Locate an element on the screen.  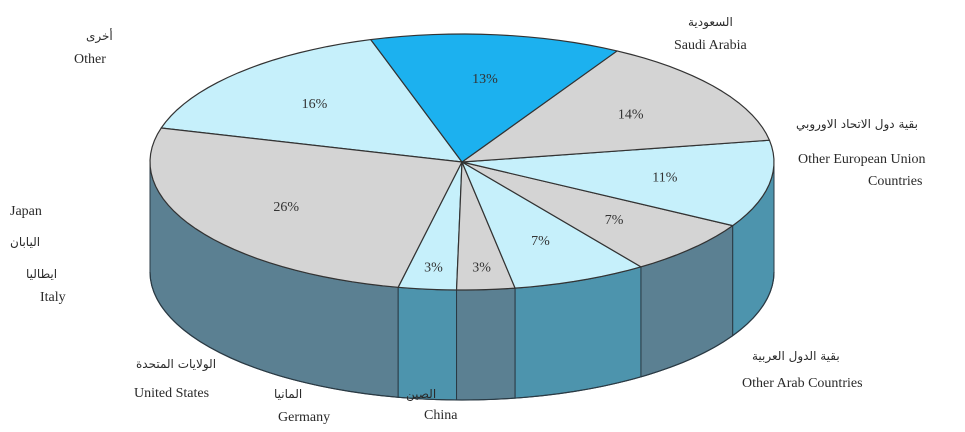
label-other-en: Other is located at coordinates (90, 59).